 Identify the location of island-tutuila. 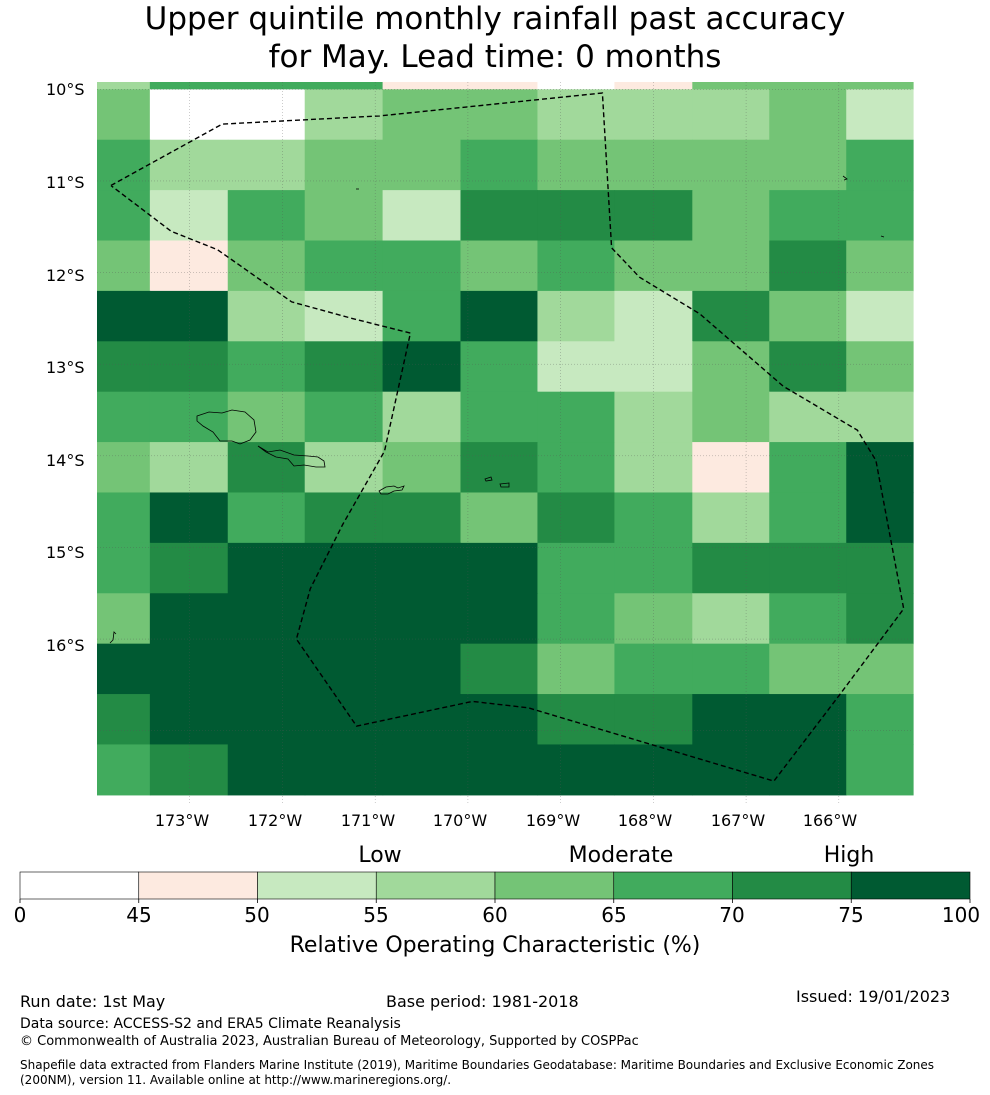
(391, 490).